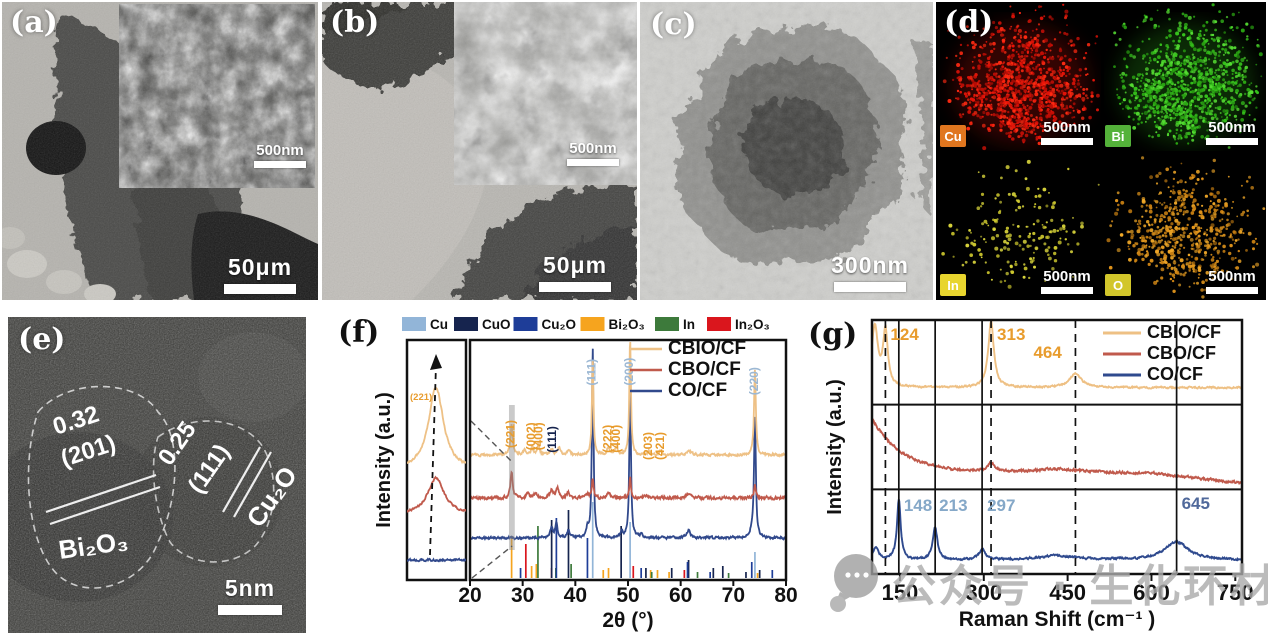 The height and width of the screenshot is (639, 1268). I want to click on inset-connector-bottom, so click(492, 562).